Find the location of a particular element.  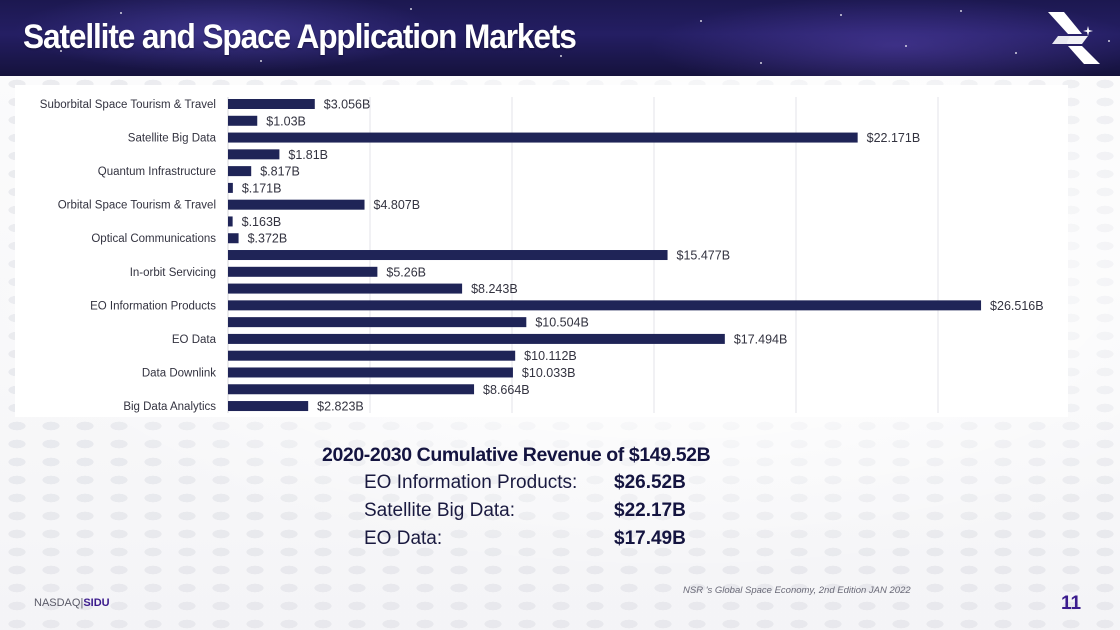

stock-ticker: NASDAQ|SIDU is located at coordinates (72, 603).